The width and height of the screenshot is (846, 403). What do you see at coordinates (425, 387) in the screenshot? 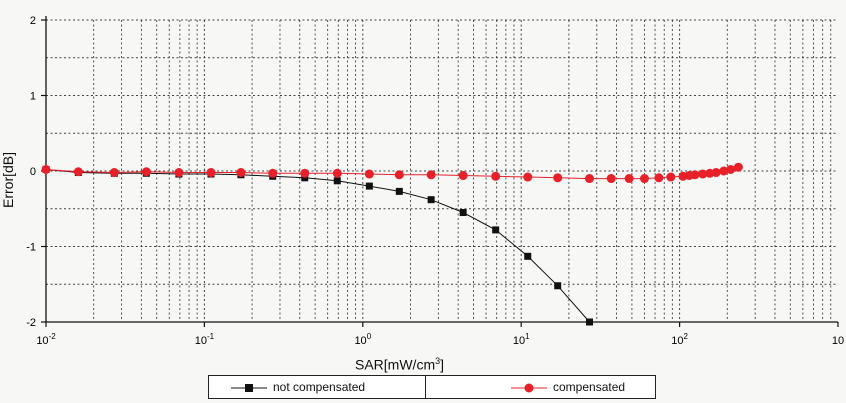
I see `legend-divider` at bounding box center [425, 387].